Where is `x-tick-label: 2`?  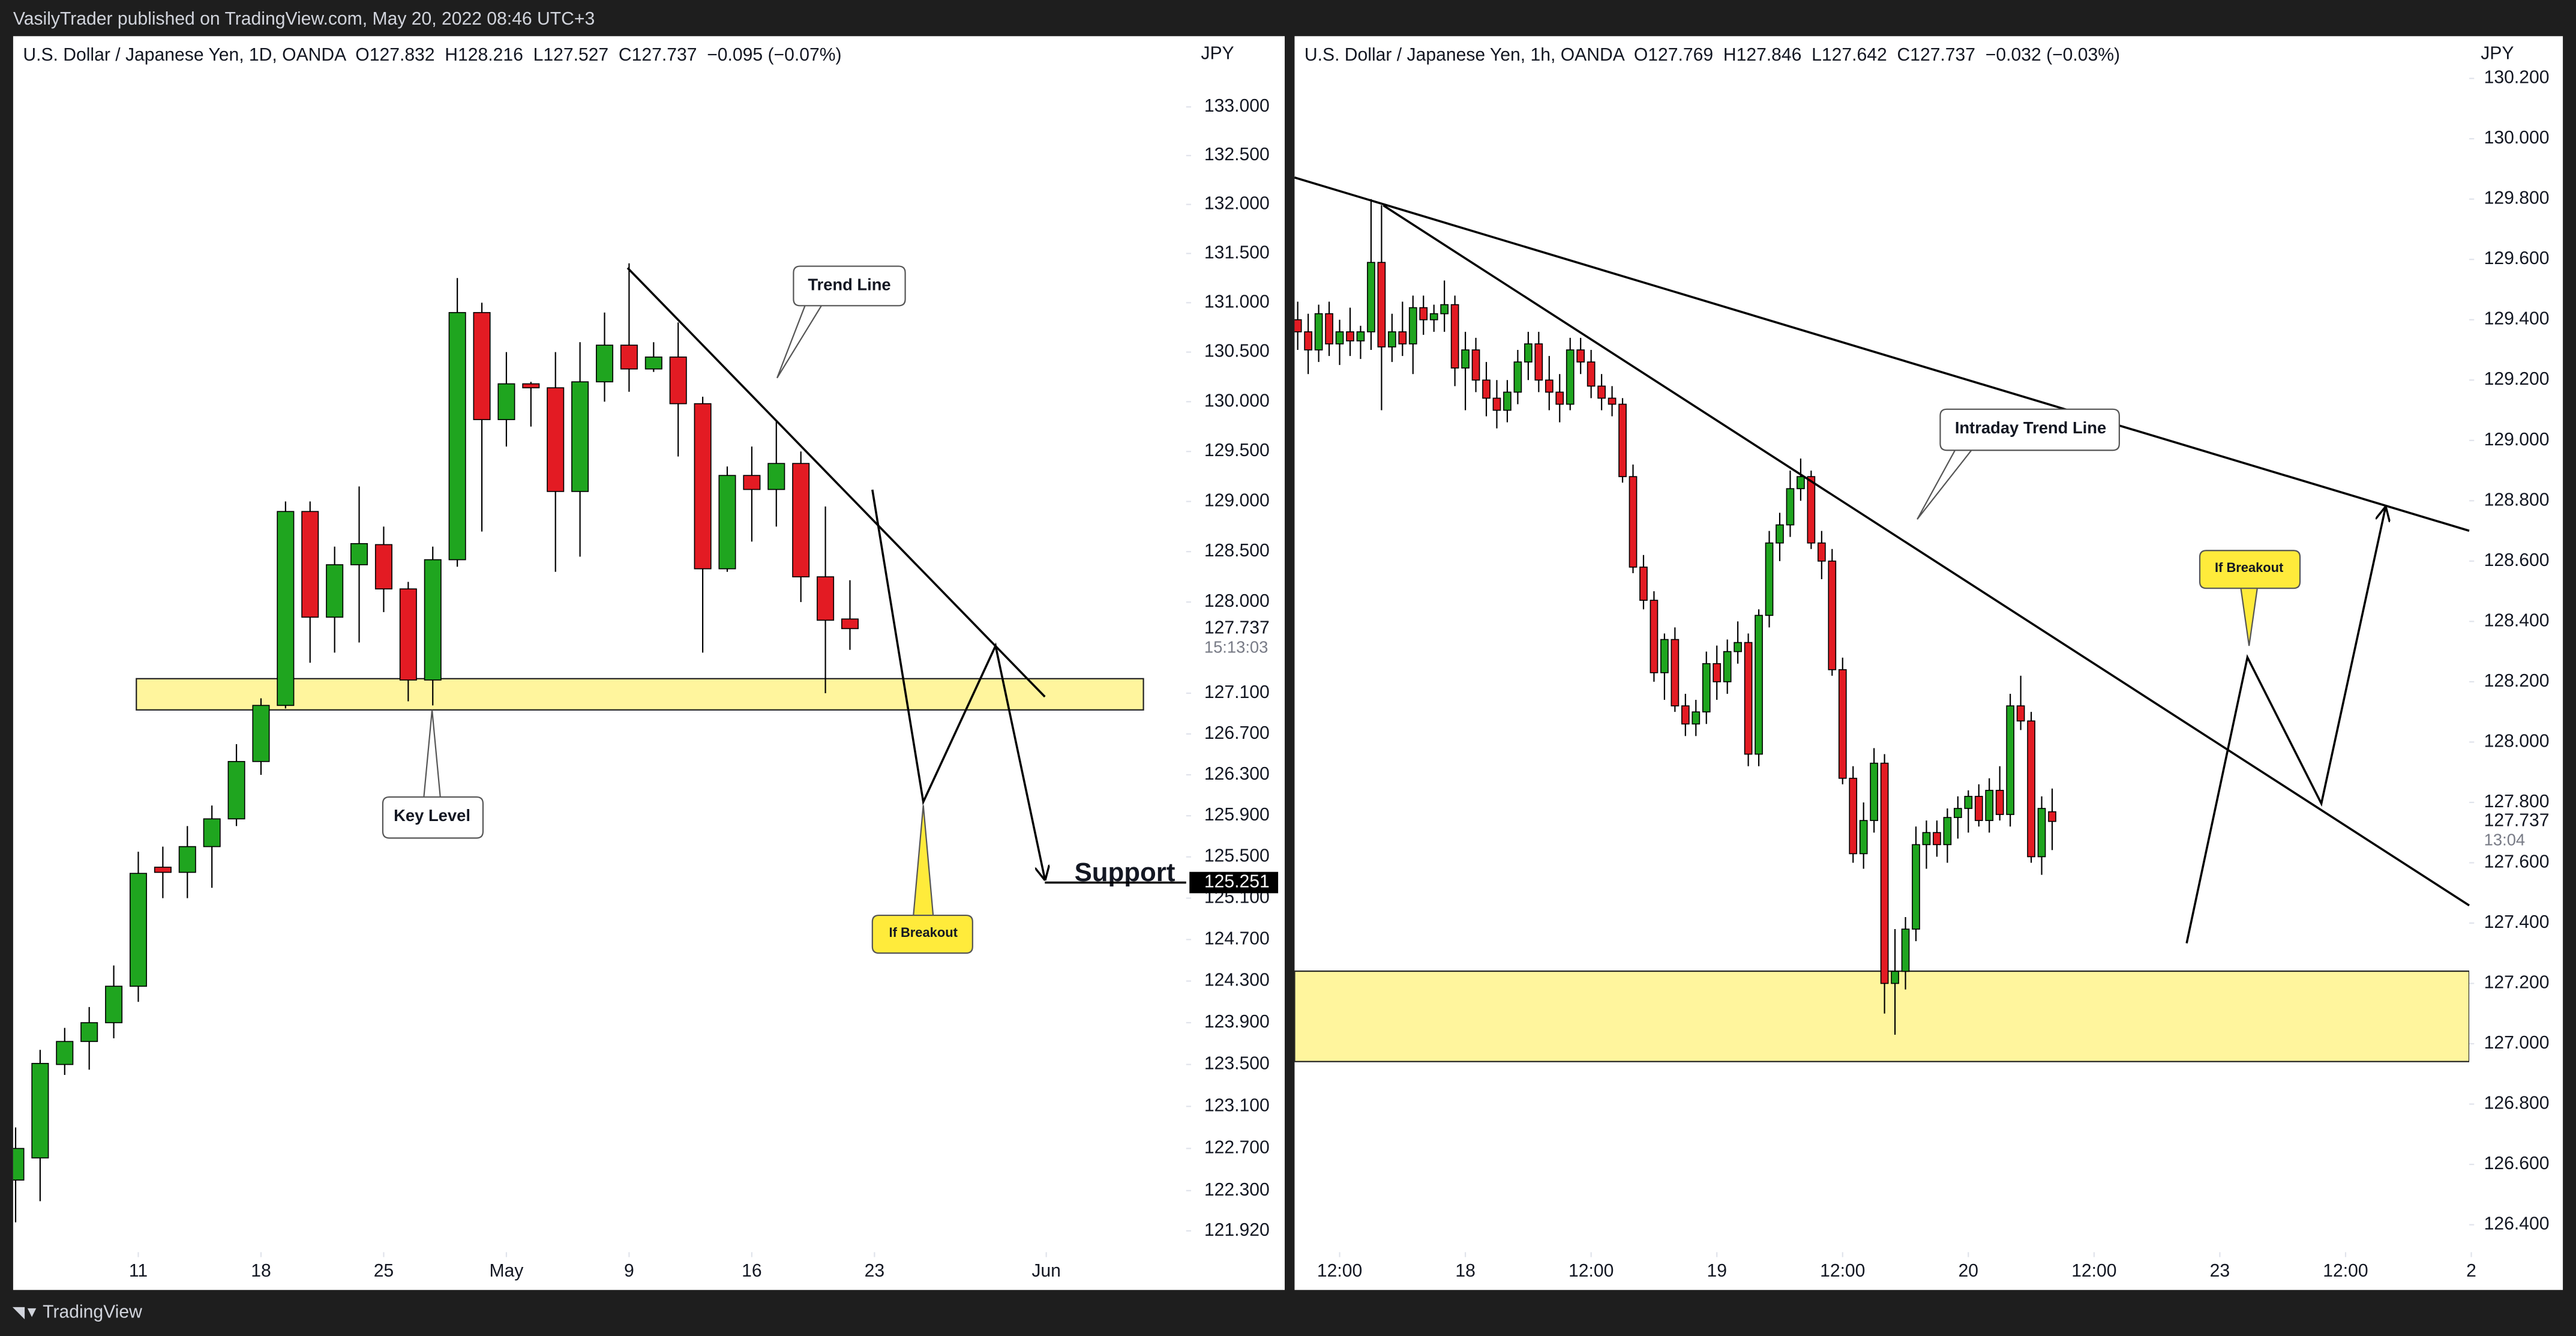 x-tick-label: 2 is located at coordinates (2471, 1271).